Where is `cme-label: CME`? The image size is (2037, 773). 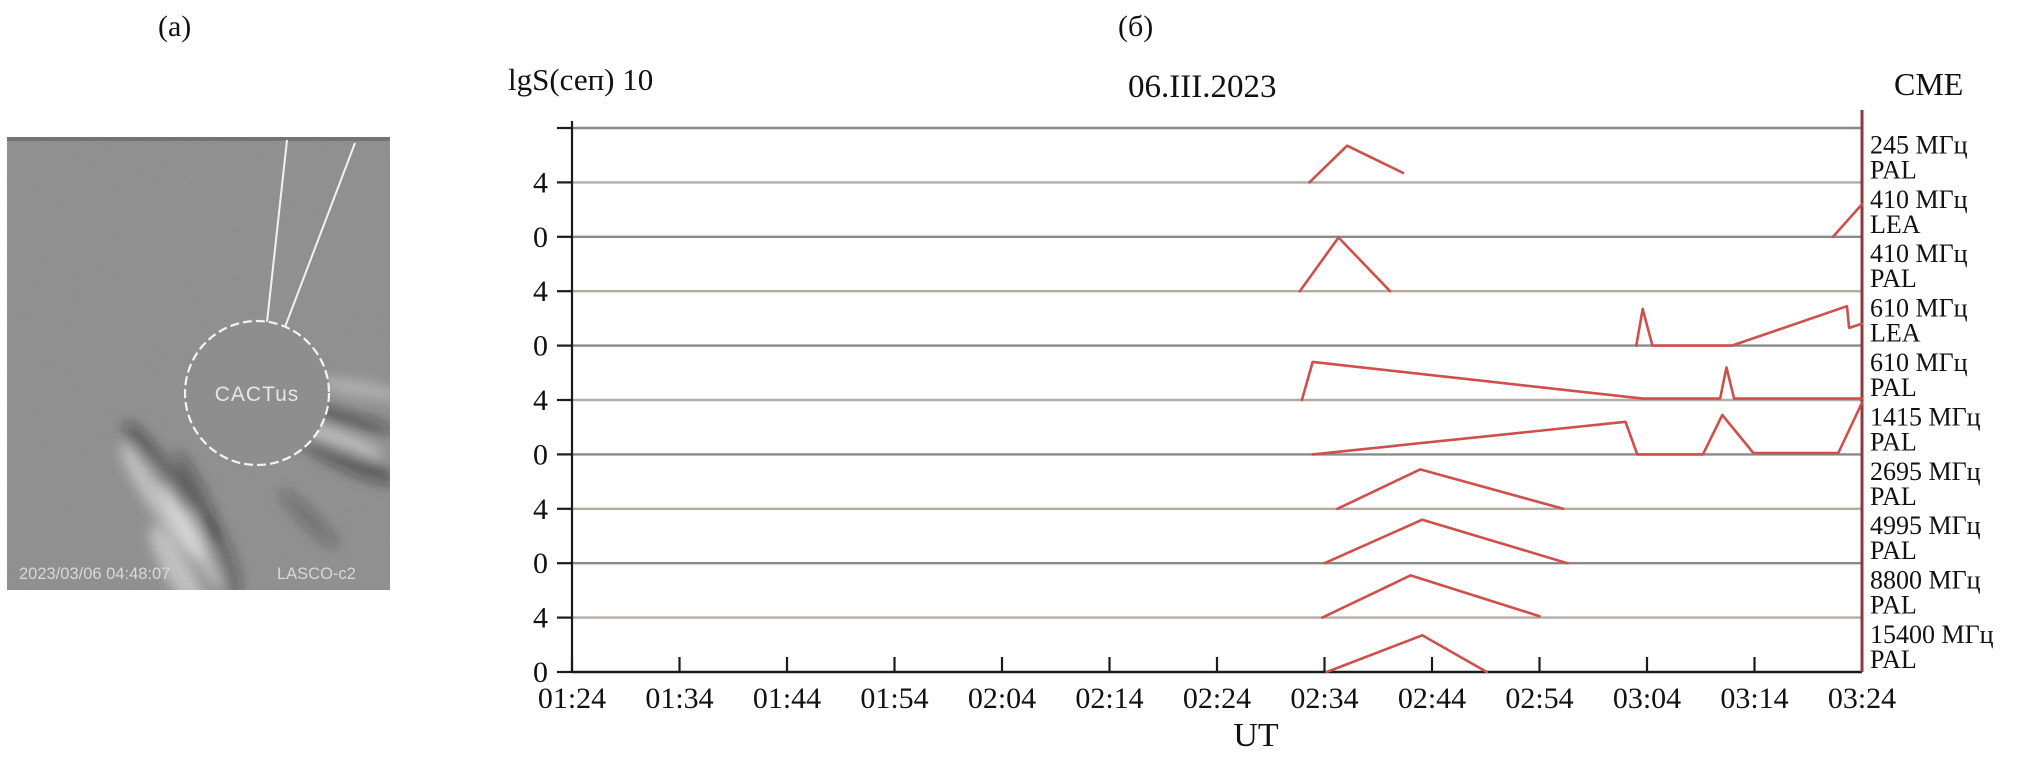 cme-label: CME is located at coordinates (1928, 84).